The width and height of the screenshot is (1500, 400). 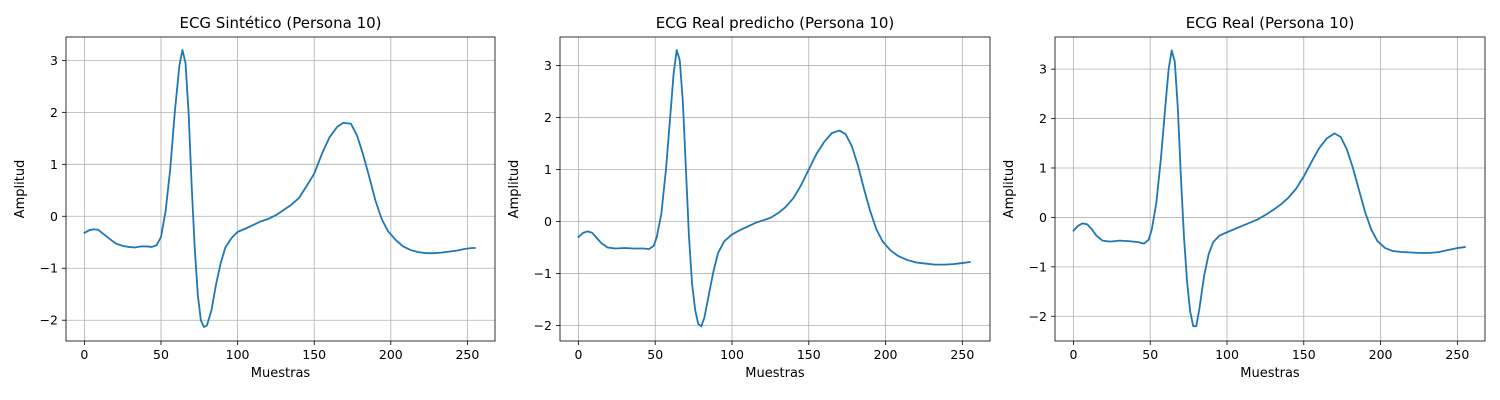 What do you see at coordinates (1270, 23) in the screenshot?
I see `chart-title: ECG Real (Persona 10)` at bounding box center [1270, 23].